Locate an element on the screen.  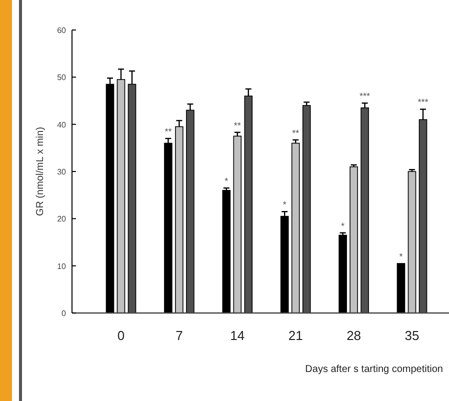
x-tick-label: 21 is located at coordinates (295, 335).